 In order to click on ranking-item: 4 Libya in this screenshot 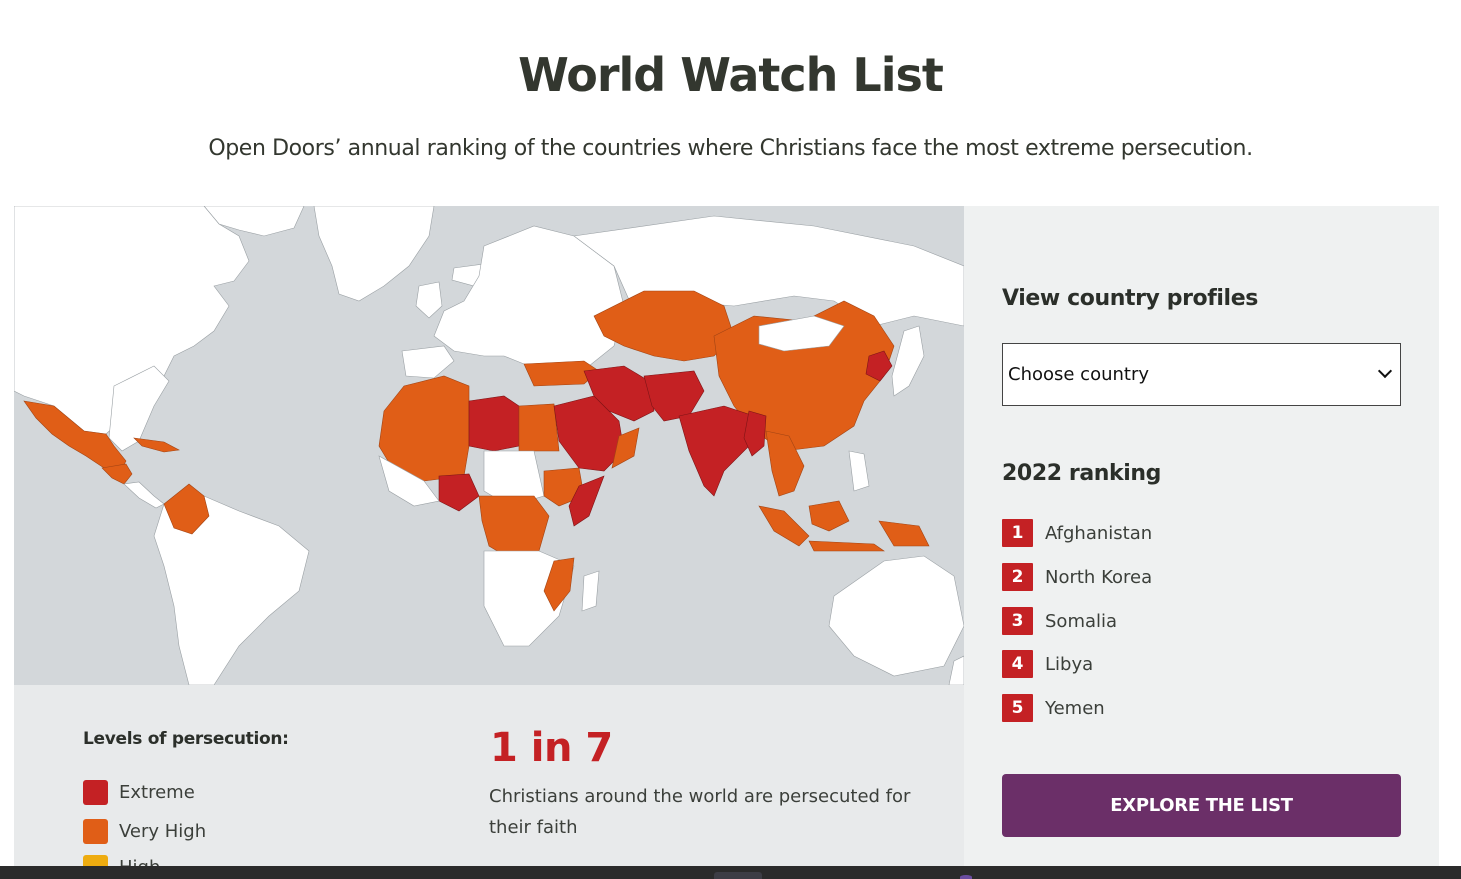, I will do `click(1047, 664)`.